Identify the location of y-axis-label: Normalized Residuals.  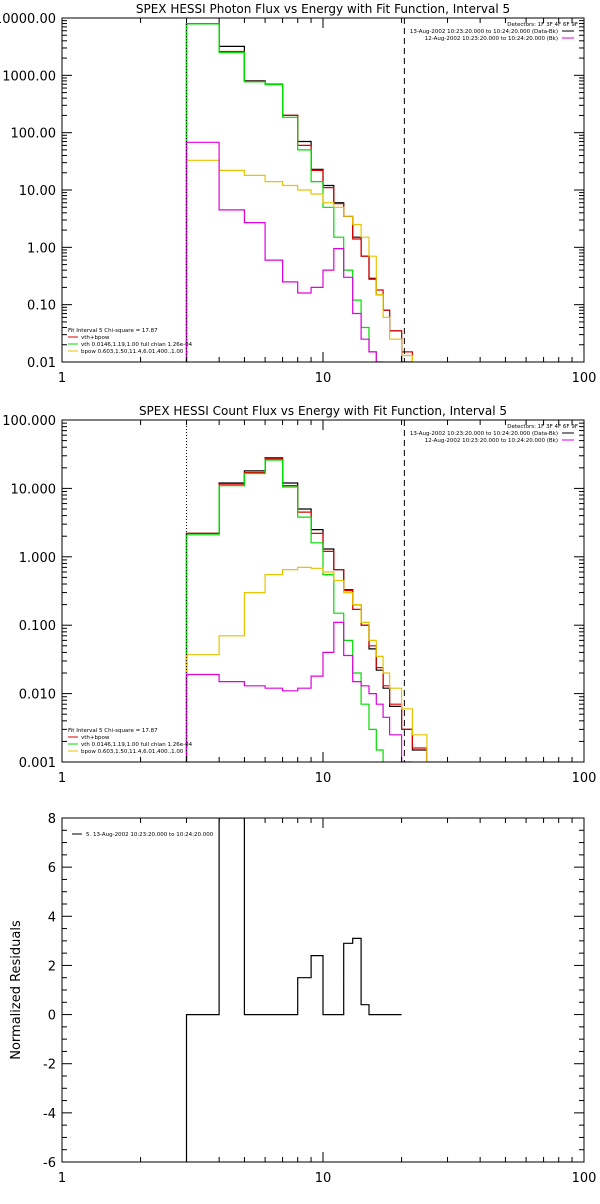
(16, 990).